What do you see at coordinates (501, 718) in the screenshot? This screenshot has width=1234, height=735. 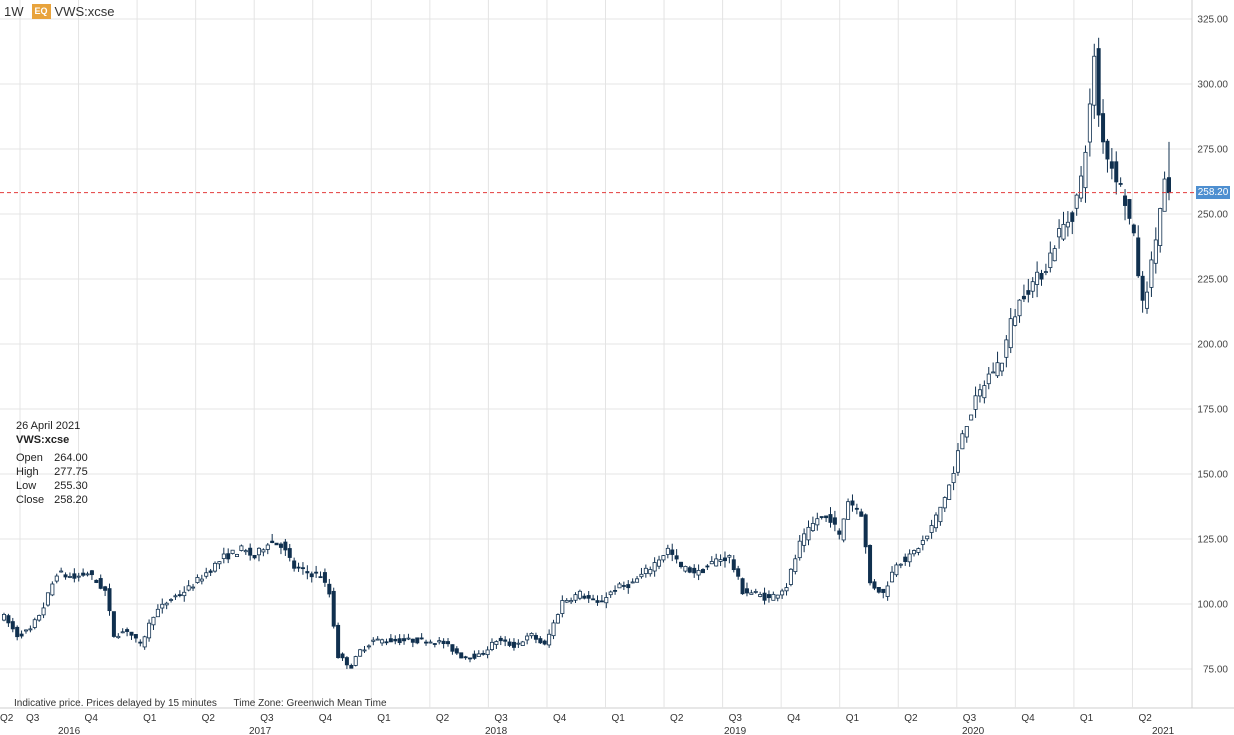 I see `x-quarter-label: Q3` at bounding box center [501, 718].